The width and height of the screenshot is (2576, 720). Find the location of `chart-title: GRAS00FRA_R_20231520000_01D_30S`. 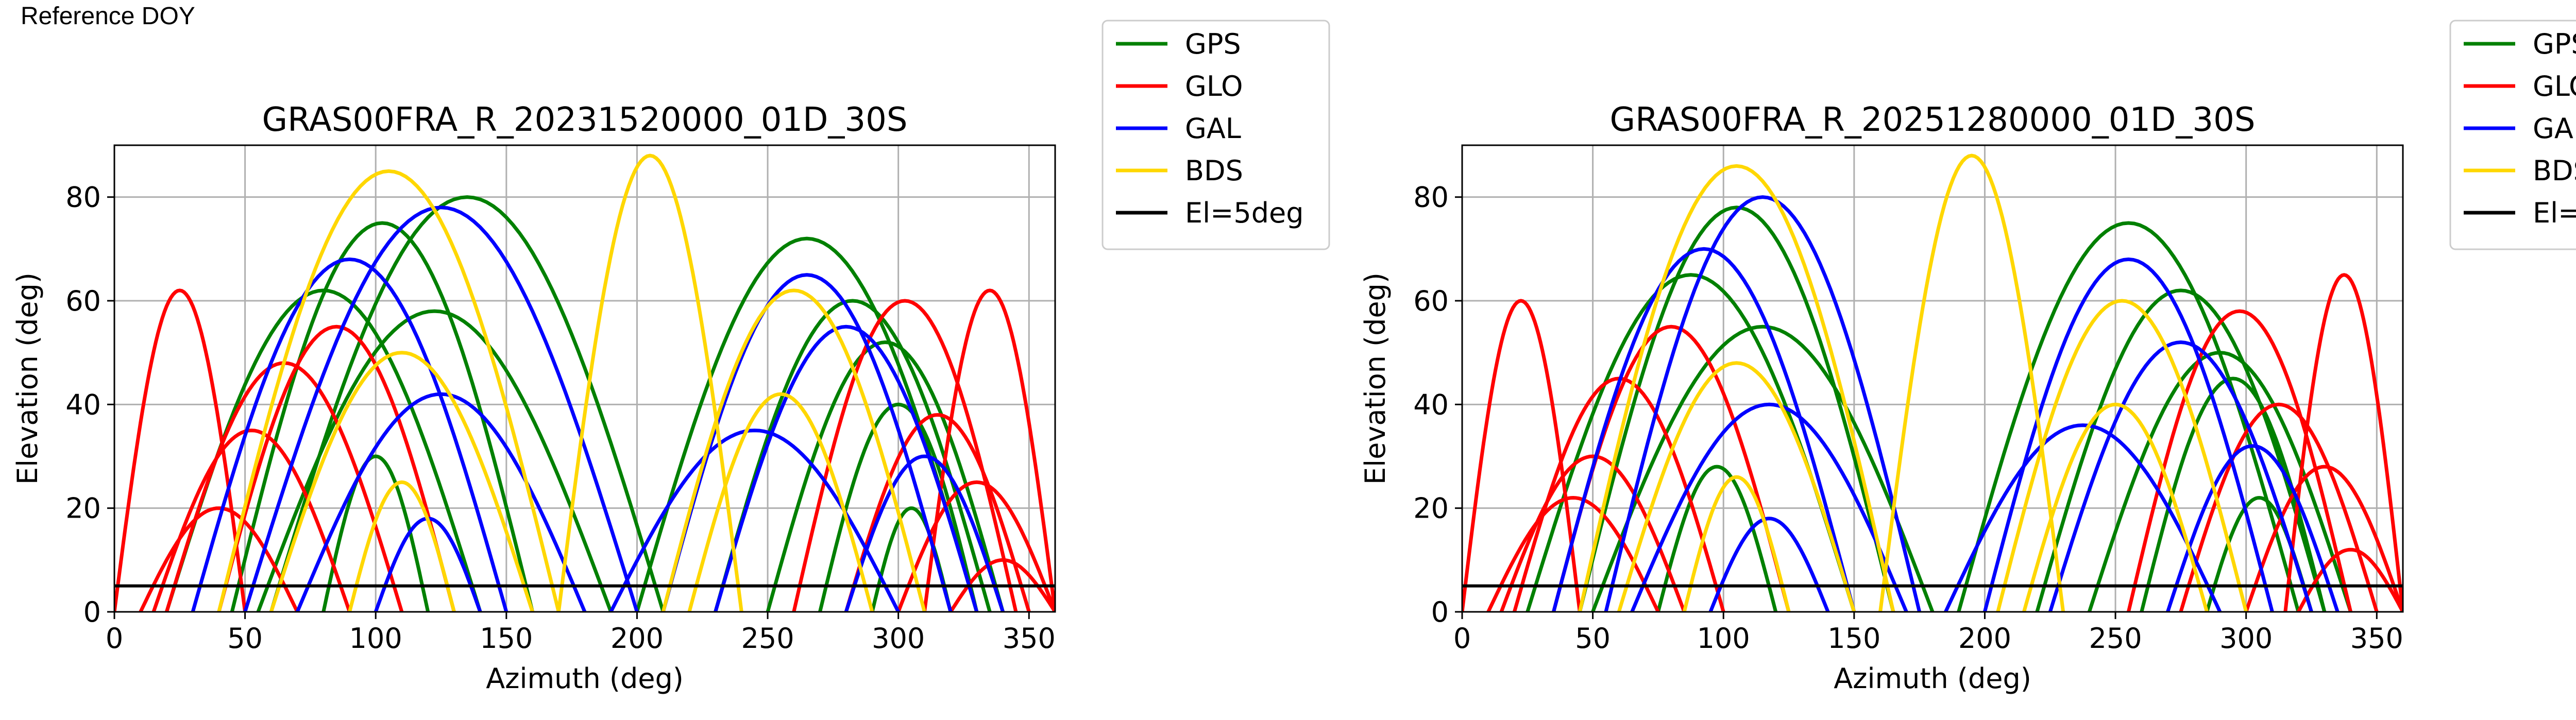

chart-title: GRAS00FRA_R_20231520000_01D_30S is located at coordinates (585, 120).